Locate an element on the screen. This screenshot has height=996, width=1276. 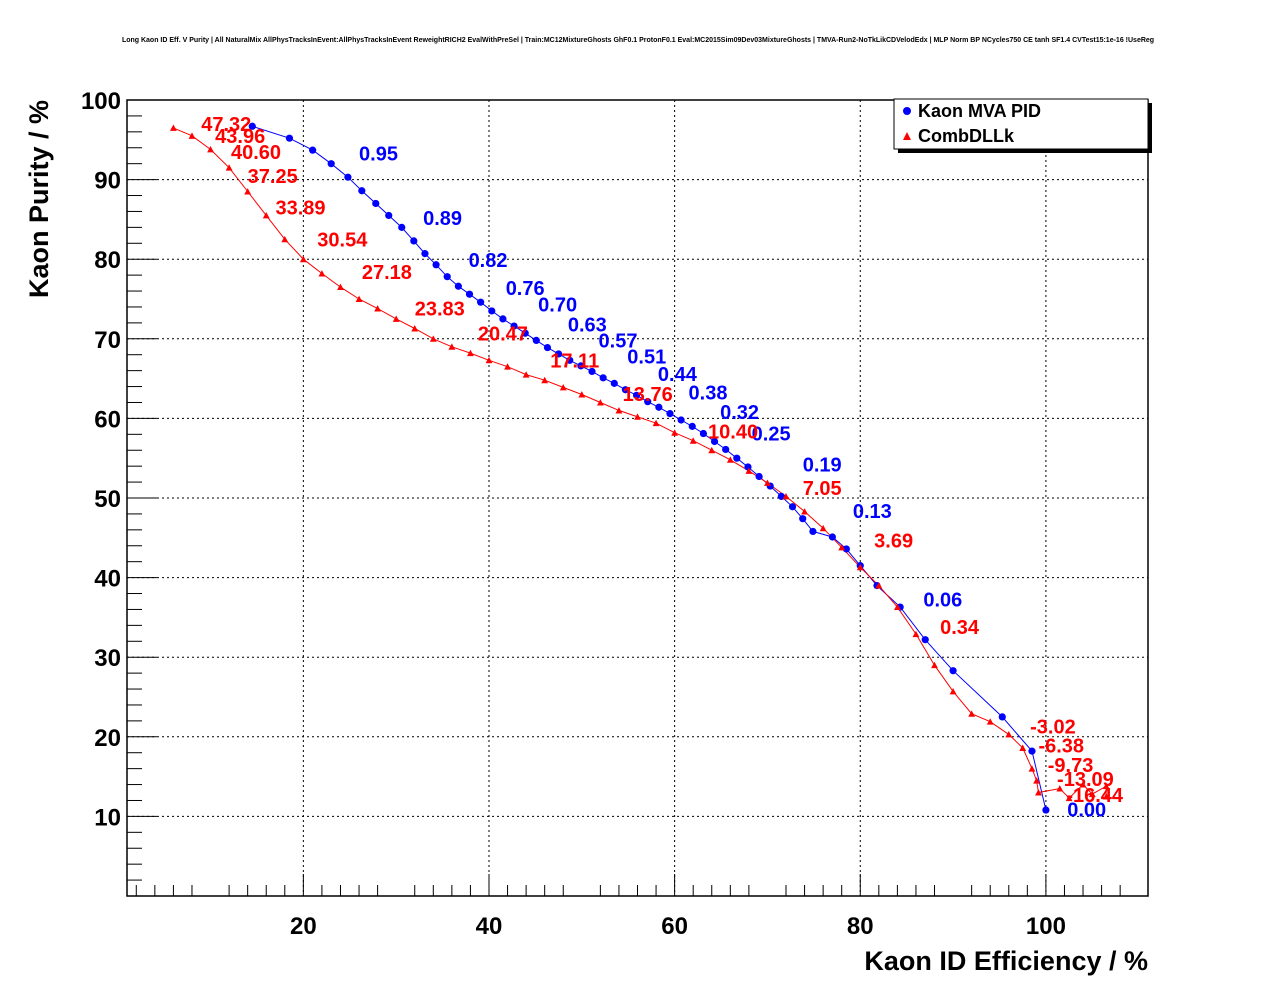
cut-value-label: 37.25 is located at coordinates (273, 177).